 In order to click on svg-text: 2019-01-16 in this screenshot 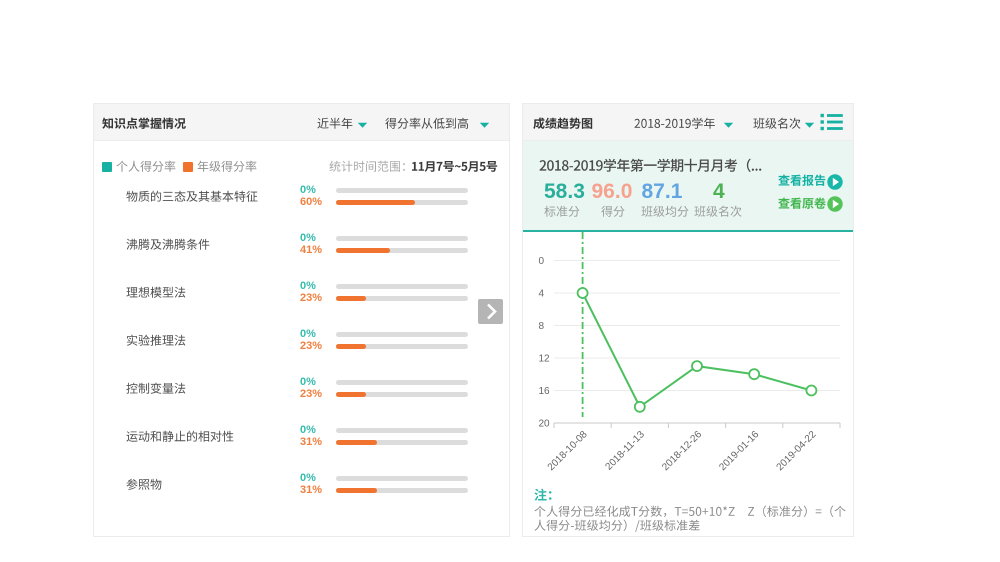, I will do `click(739, 450)`.